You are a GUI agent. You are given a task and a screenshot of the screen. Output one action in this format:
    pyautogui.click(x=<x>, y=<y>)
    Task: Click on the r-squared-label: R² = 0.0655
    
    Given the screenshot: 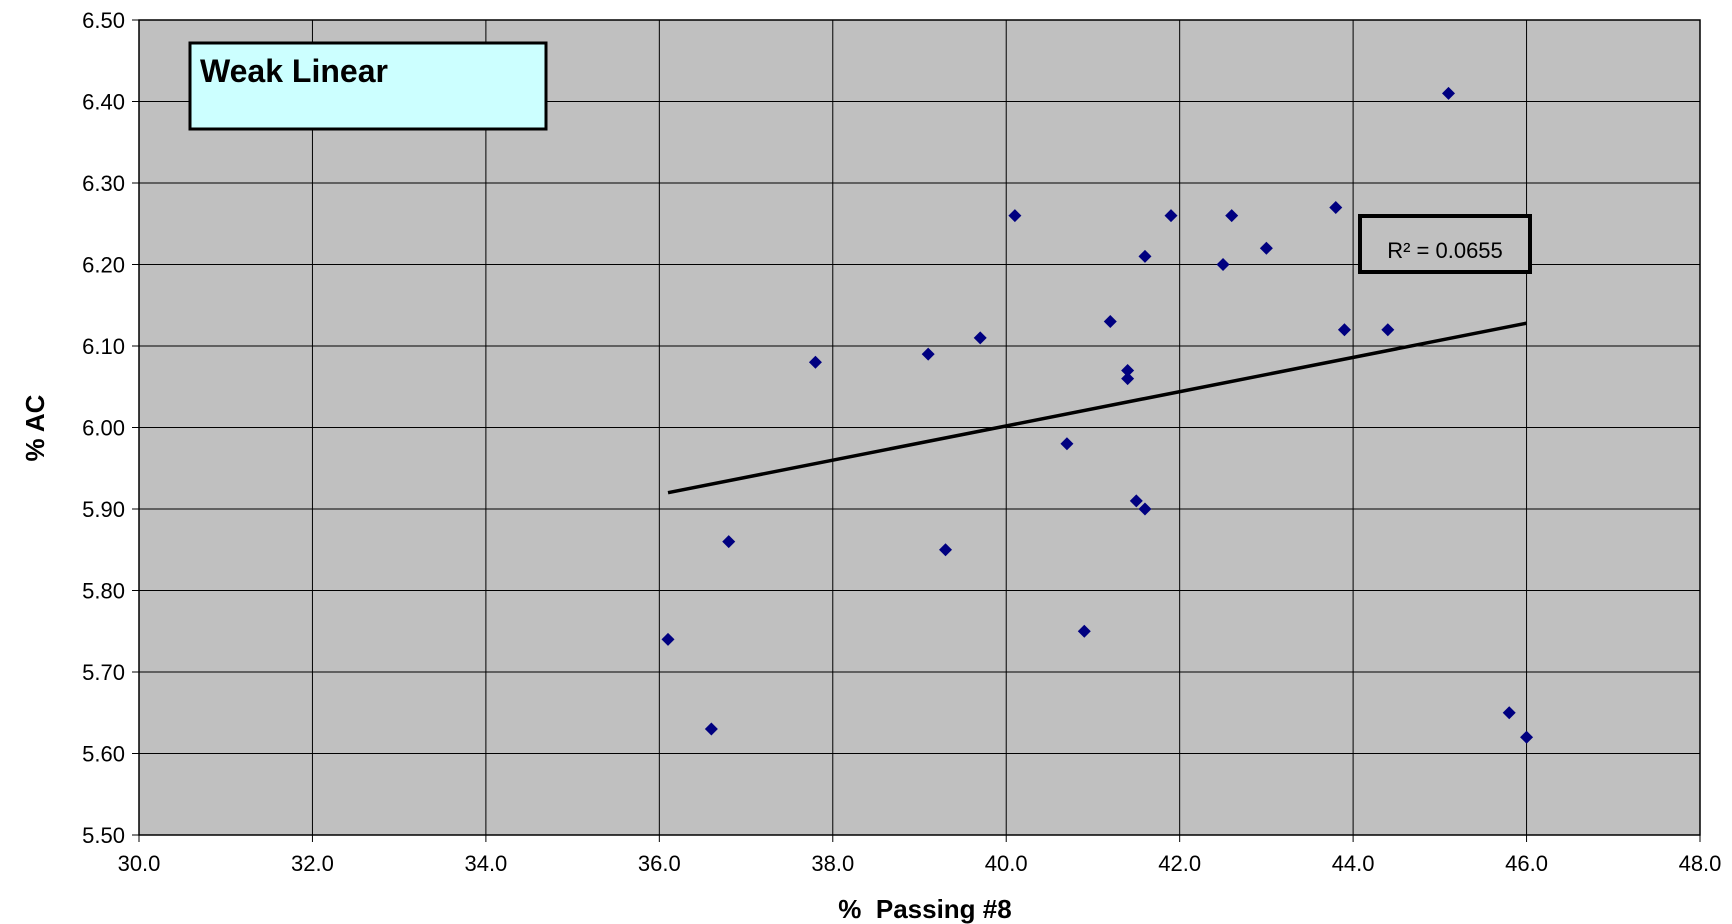 What is the action you would take?
    pyautogui.click(x=1445, y=250)
    